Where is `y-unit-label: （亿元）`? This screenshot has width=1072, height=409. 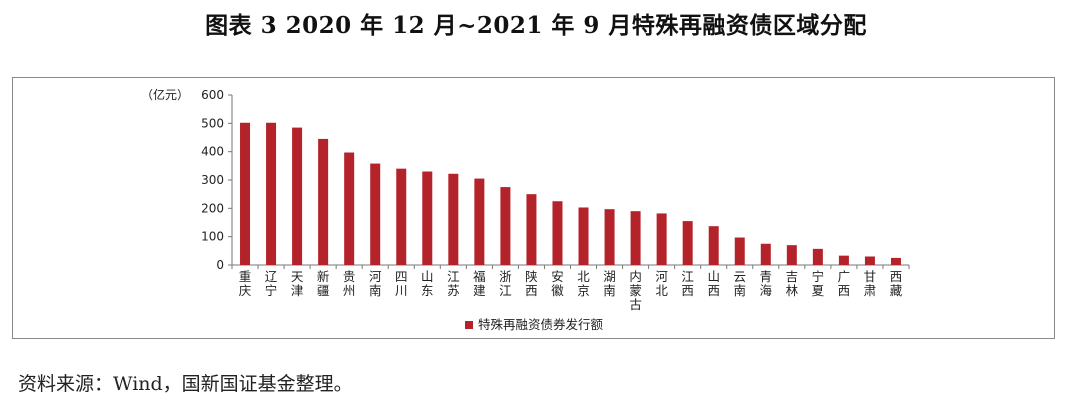
y-unit-label: （亿元） is located at coordinates (165, 94).